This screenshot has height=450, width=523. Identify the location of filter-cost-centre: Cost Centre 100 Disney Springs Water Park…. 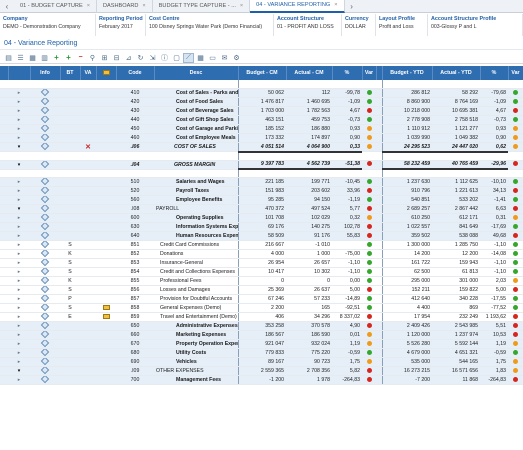
(210, 25).